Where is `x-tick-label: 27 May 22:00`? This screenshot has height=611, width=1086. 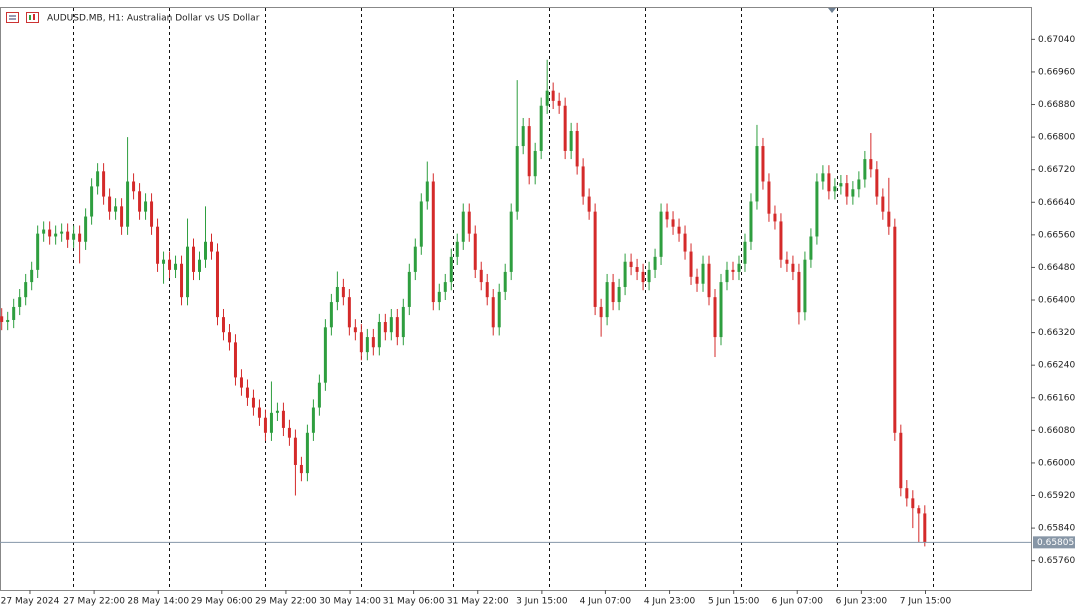 x-tick-label: 27 May 22:00 is located at coordinates (94, 602).